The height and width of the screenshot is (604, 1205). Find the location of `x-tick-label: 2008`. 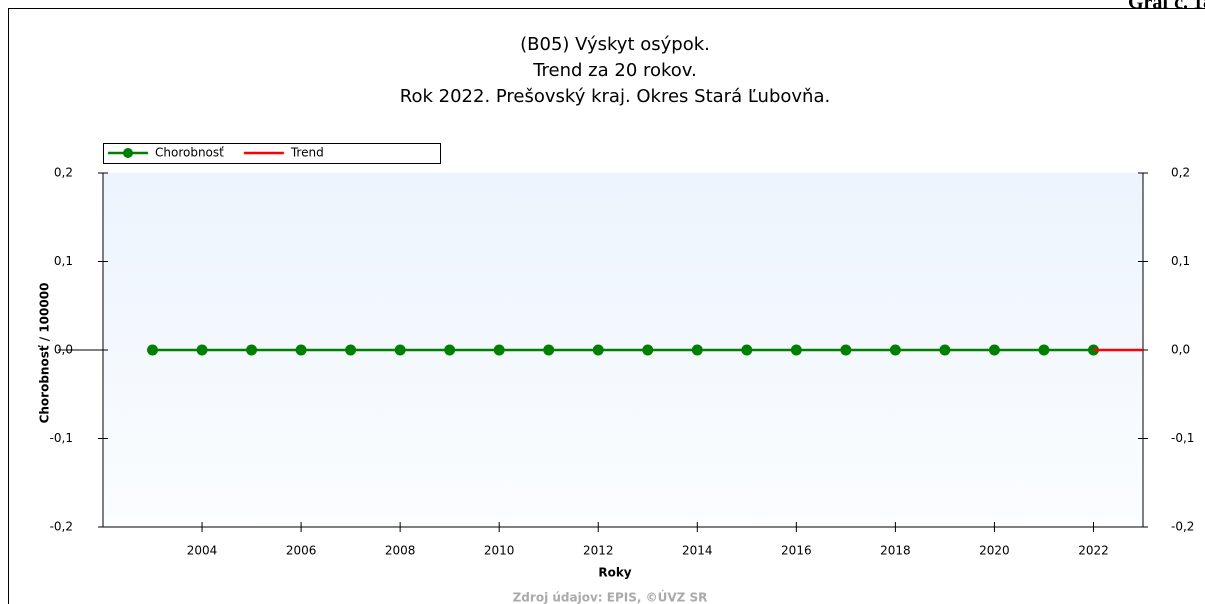

x-tick-label: 2008 is located at coordinates (400, 551).